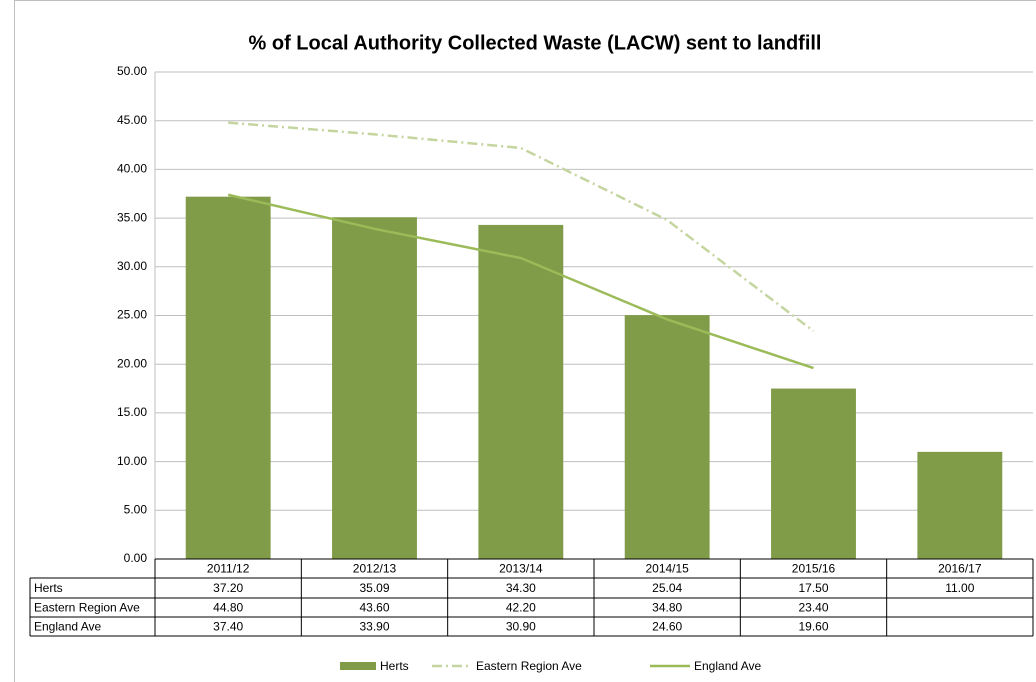  What do you see at coordinates (529, 666) in the screenshot?
I see `legend-label: Eastern Region Ave` at bounding box center [529, 666].